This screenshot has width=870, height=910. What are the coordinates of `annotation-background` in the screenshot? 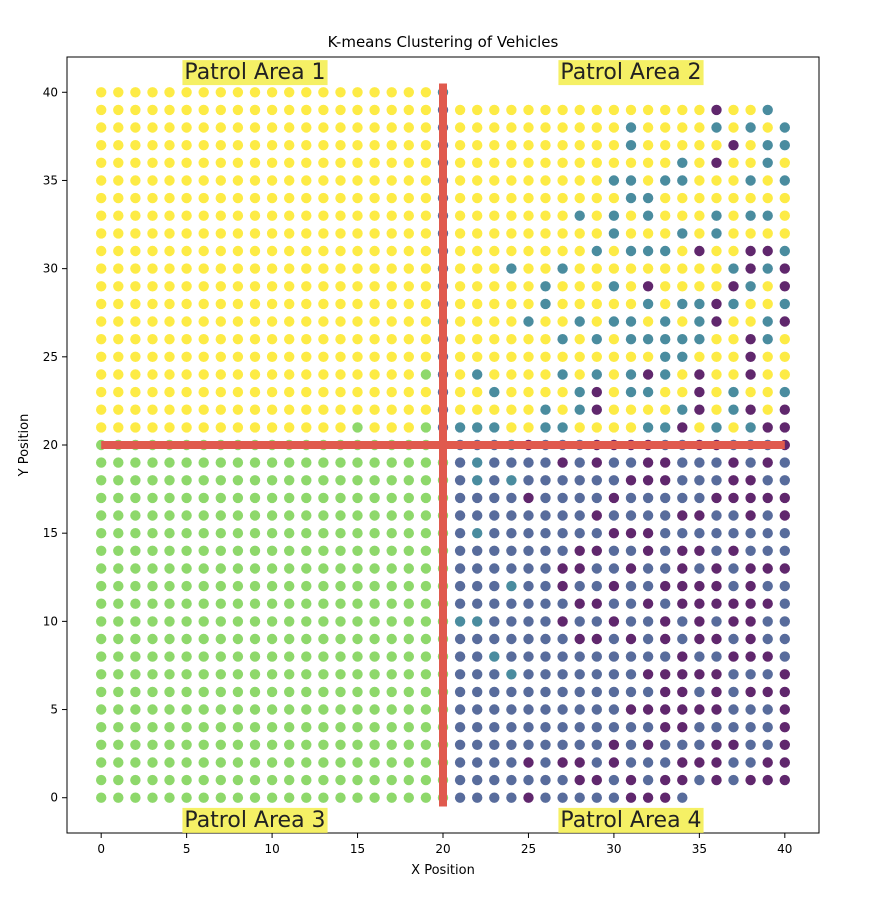 It's located at (631, 73).